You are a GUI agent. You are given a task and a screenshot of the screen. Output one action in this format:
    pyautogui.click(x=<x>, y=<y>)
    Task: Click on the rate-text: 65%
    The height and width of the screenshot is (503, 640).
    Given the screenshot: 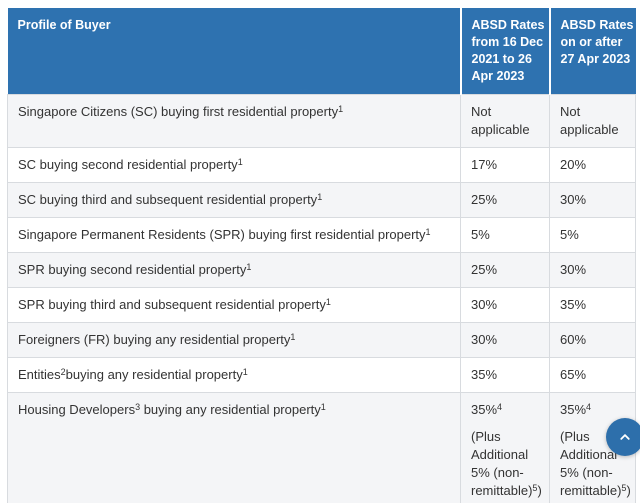 What is the action you would take?
    pyautogui.click(x=573, y=374)
    